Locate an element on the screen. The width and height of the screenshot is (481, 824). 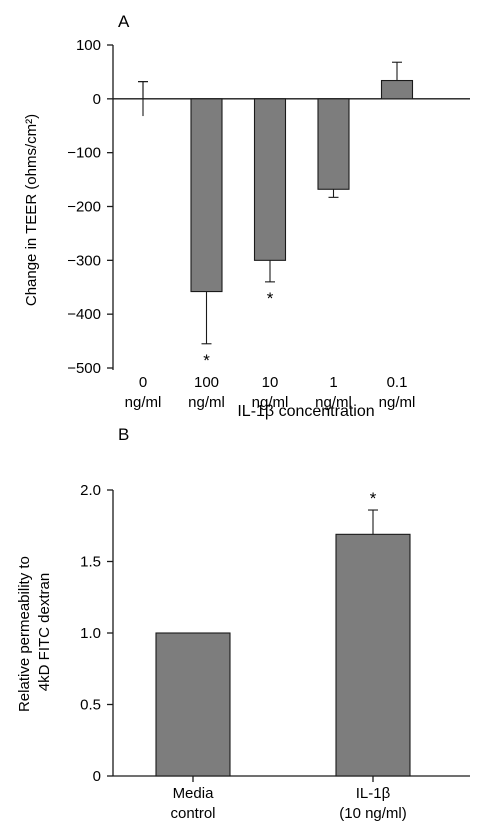
panel-a-x-tick-label: 10 is located at coordinates (270, 382).